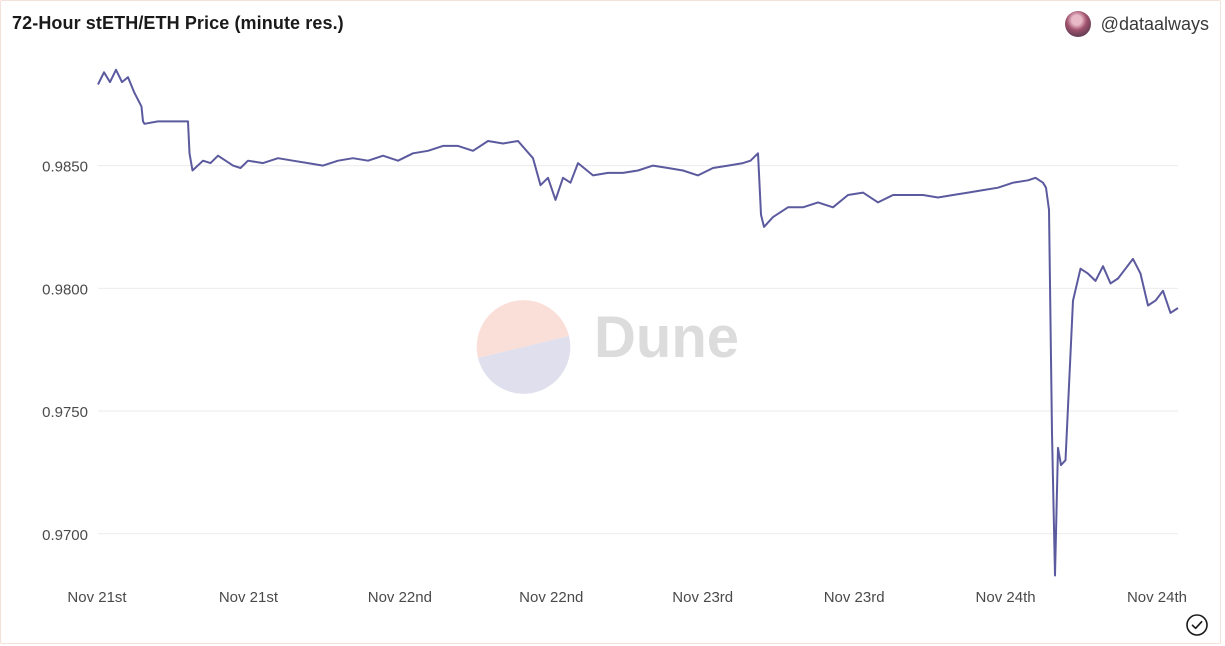 The height and width of the screenshot is (646, 1225). Describe the element at coordinates (65, 167) in the screenshot. I see `y-tick-label: 0.9850` at that location.